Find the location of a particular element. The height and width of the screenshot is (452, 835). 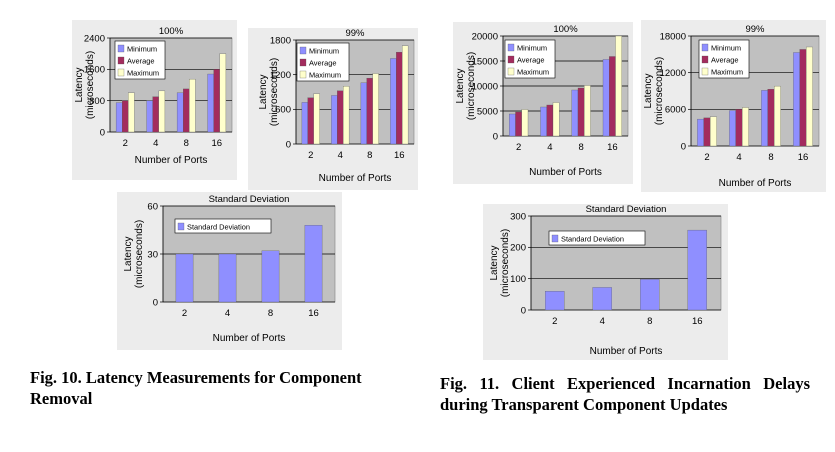

y-tick-label: 600 is located at coordinates (283, 110).